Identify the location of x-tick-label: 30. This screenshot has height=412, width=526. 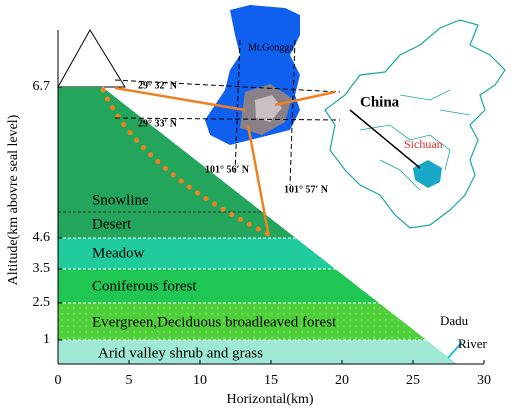
(484, 380).